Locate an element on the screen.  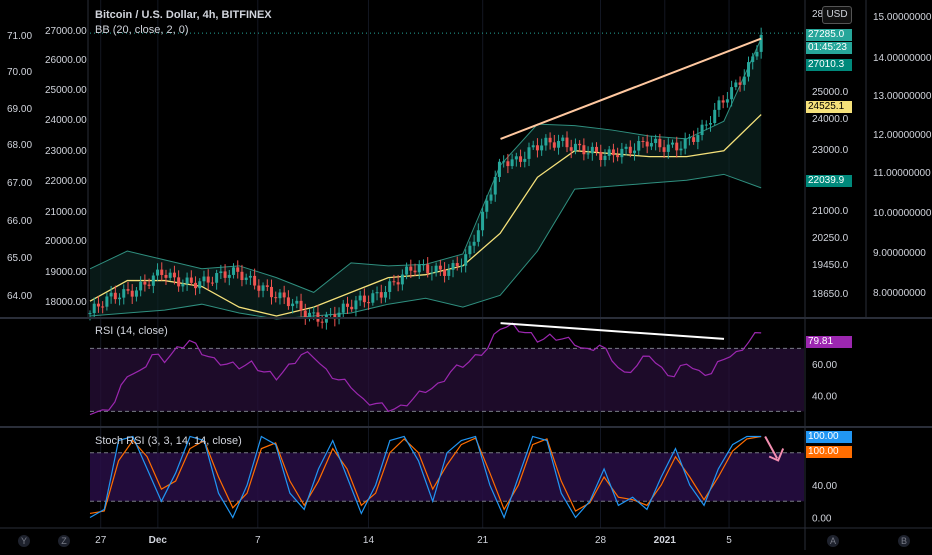
far-right-tick: 14.00000000 is located at coordinates (902, 58).